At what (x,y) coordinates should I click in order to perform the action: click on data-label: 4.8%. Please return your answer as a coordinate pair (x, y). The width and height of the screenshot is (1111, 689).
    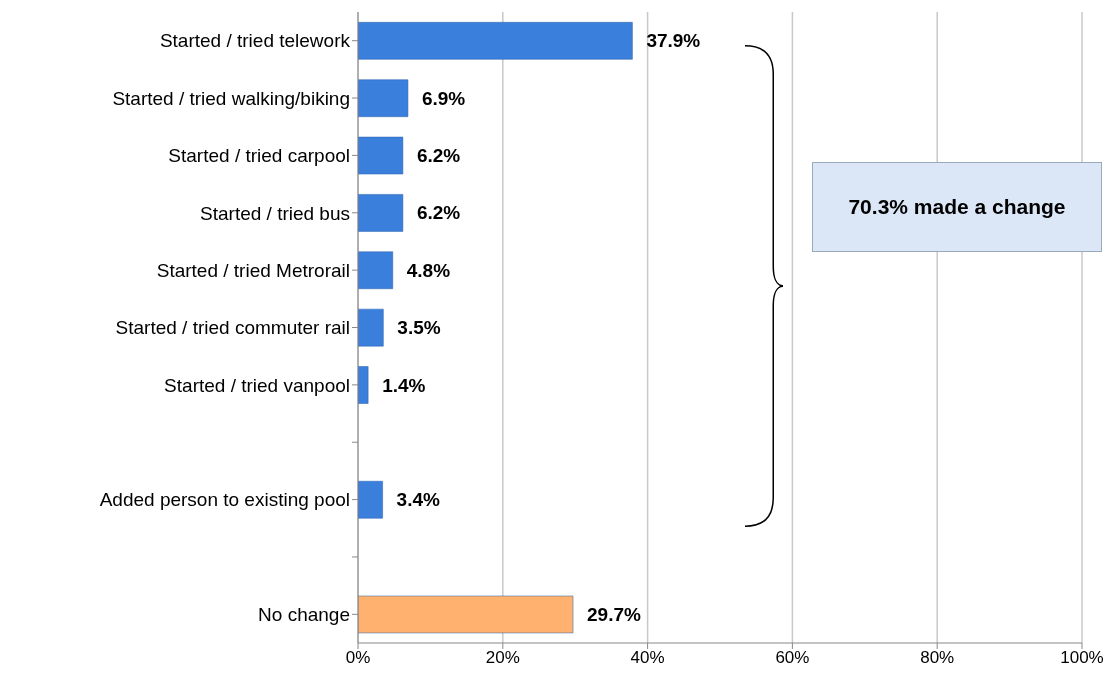
    Looking at the image, I should click on (428, 270).